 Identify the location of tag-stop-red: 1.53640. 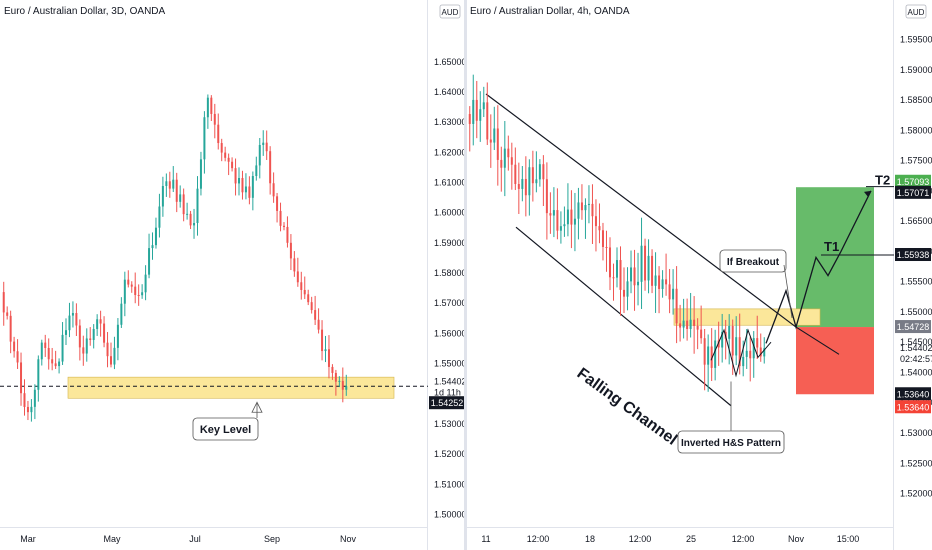
(913, 407).